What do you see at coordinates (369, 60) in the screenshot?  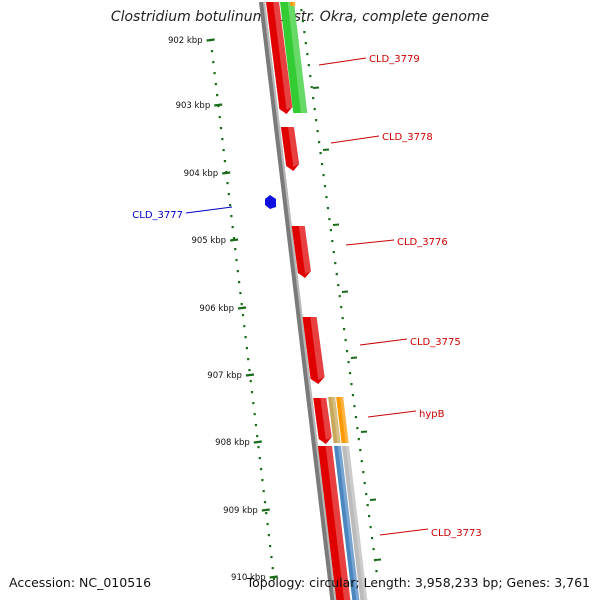 I see `gene-label-cld-3779: CLD_3779` at bounding box center [369, 60].